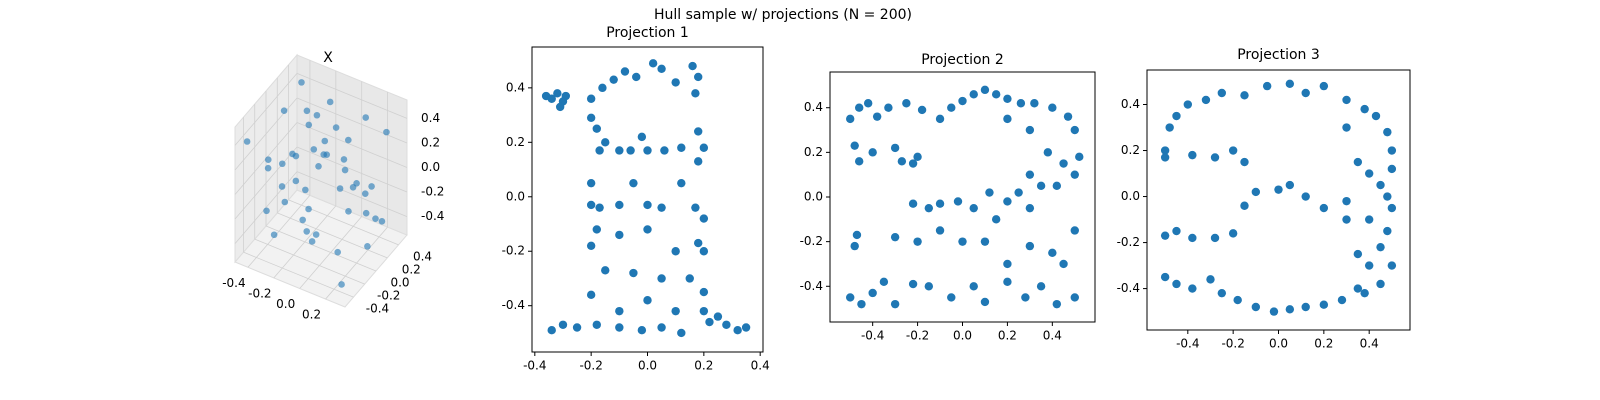  I want to click on x-tick-label: -0.2, so click(917, 336).